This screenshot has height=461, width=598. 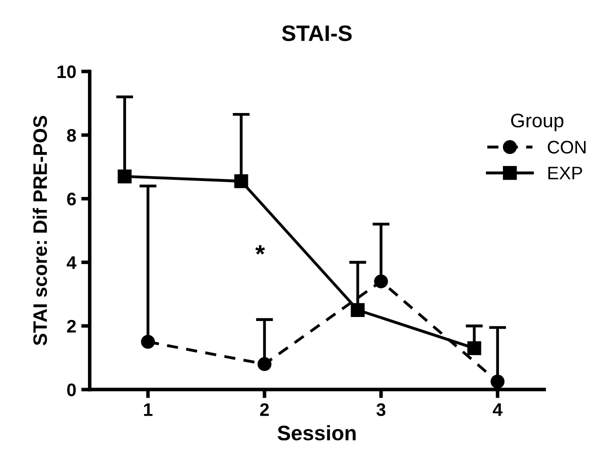 I want to click on y-tick-label: 0, so click(x=71, y=389).